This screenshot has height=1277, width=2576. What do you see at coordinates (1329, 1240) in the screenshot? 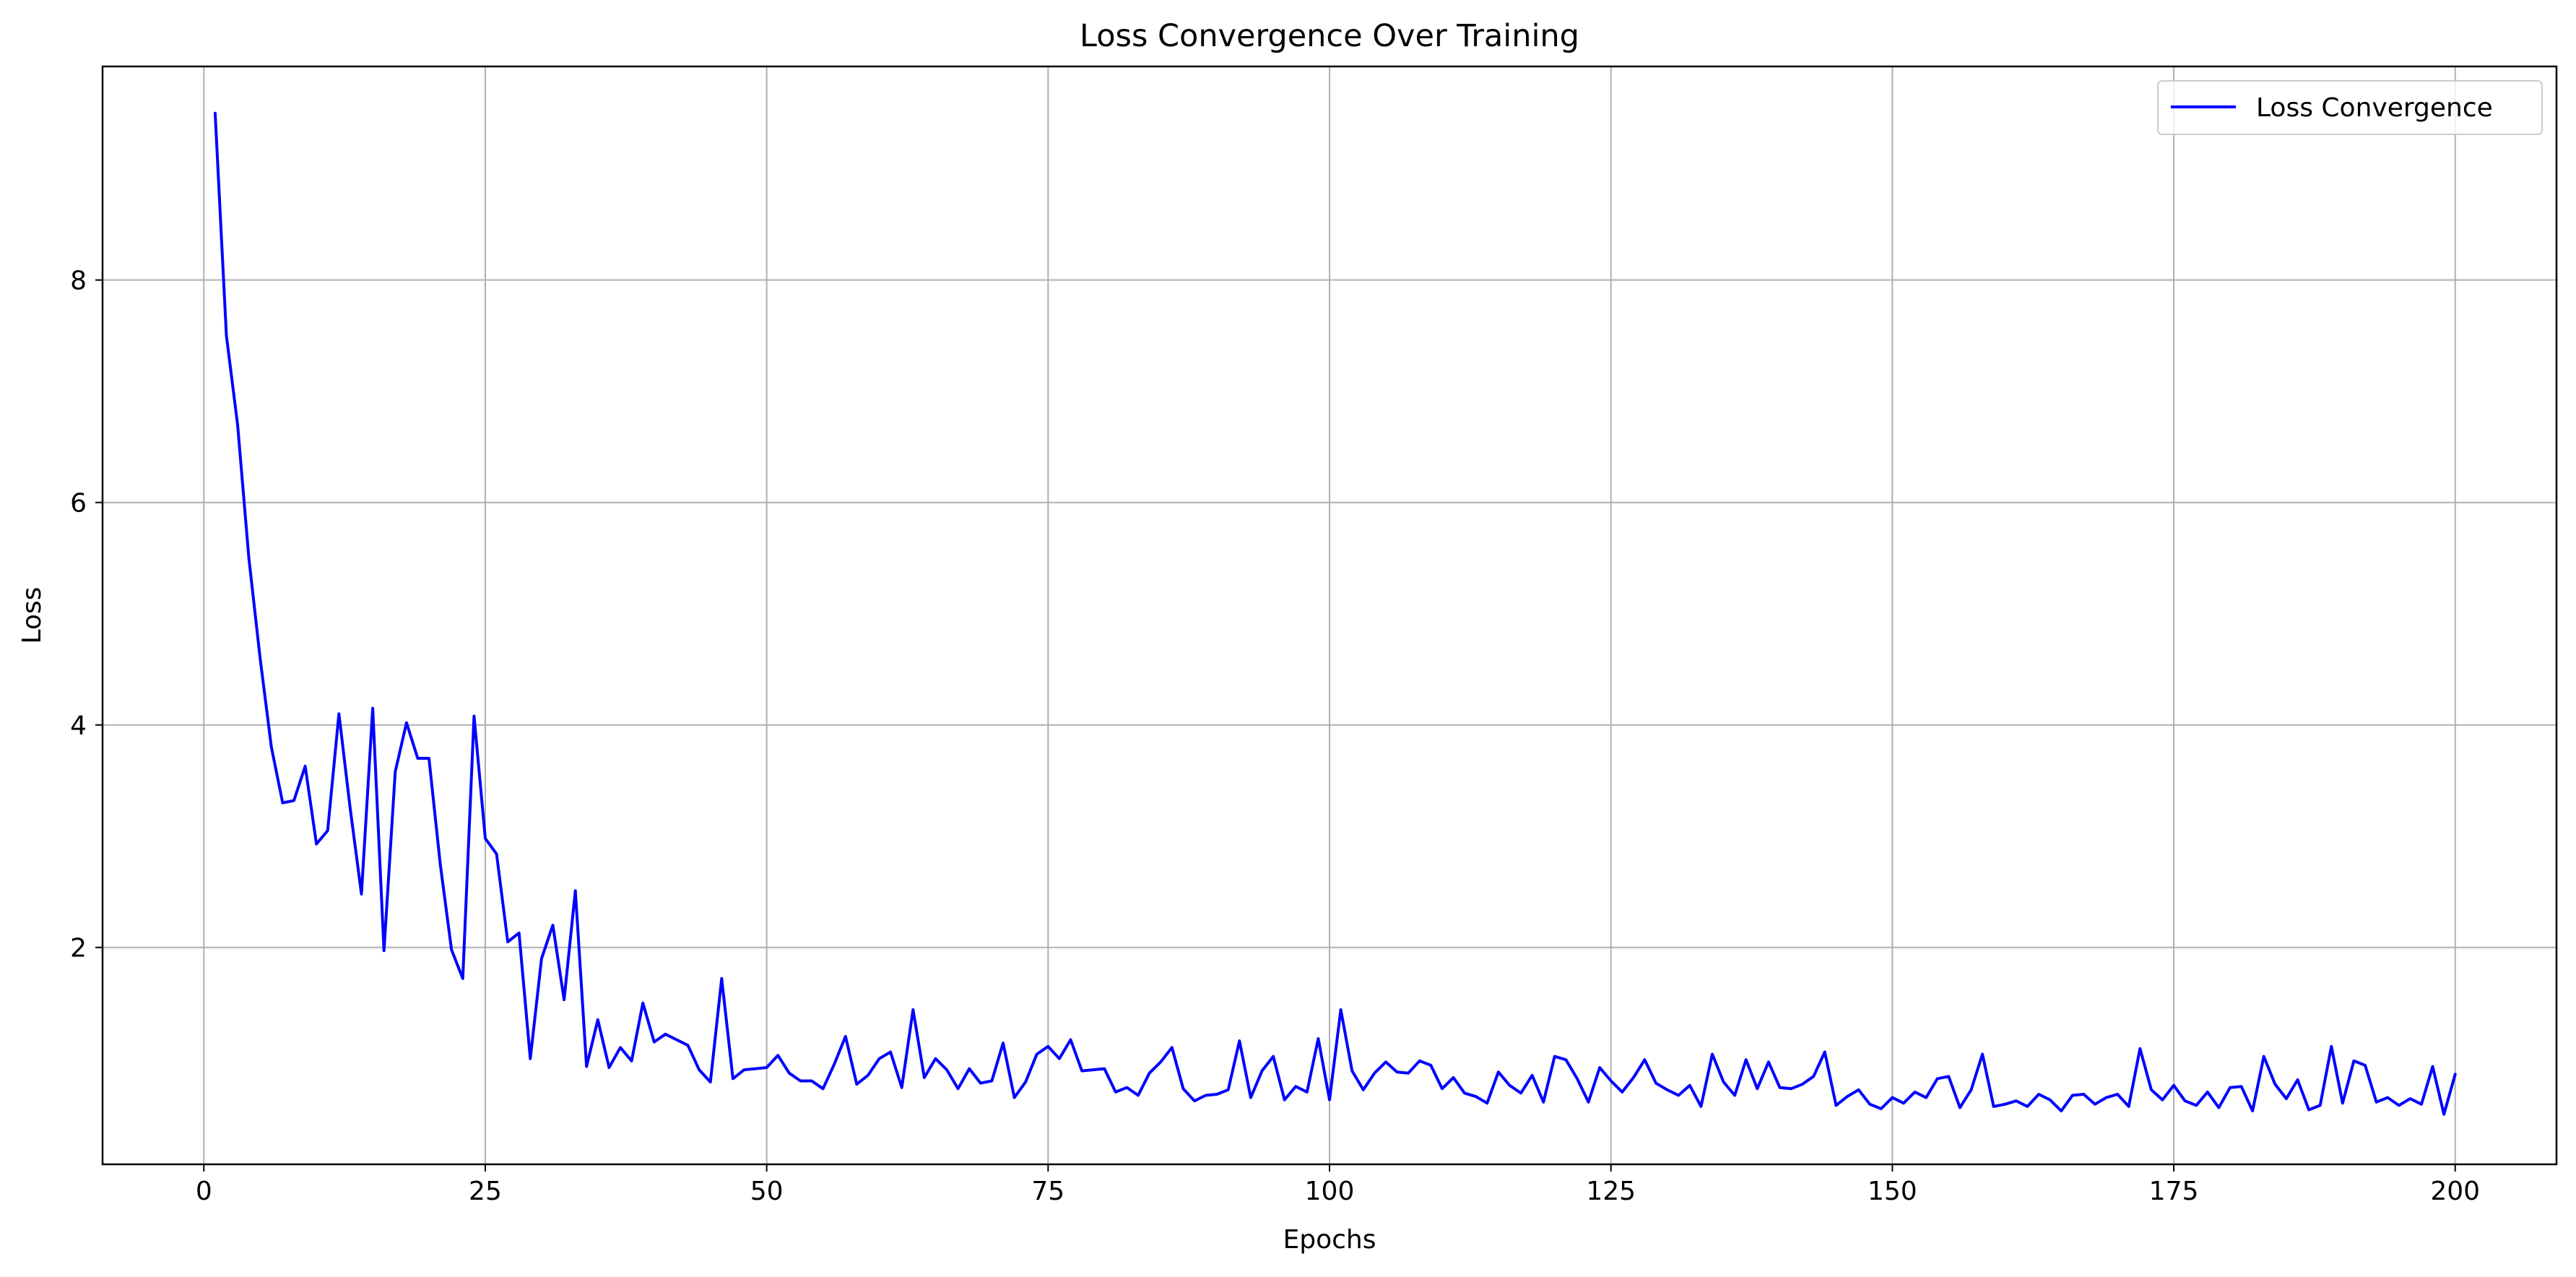
I see `x-axis-label: Epochs` at bounding box center [1329, 1240].